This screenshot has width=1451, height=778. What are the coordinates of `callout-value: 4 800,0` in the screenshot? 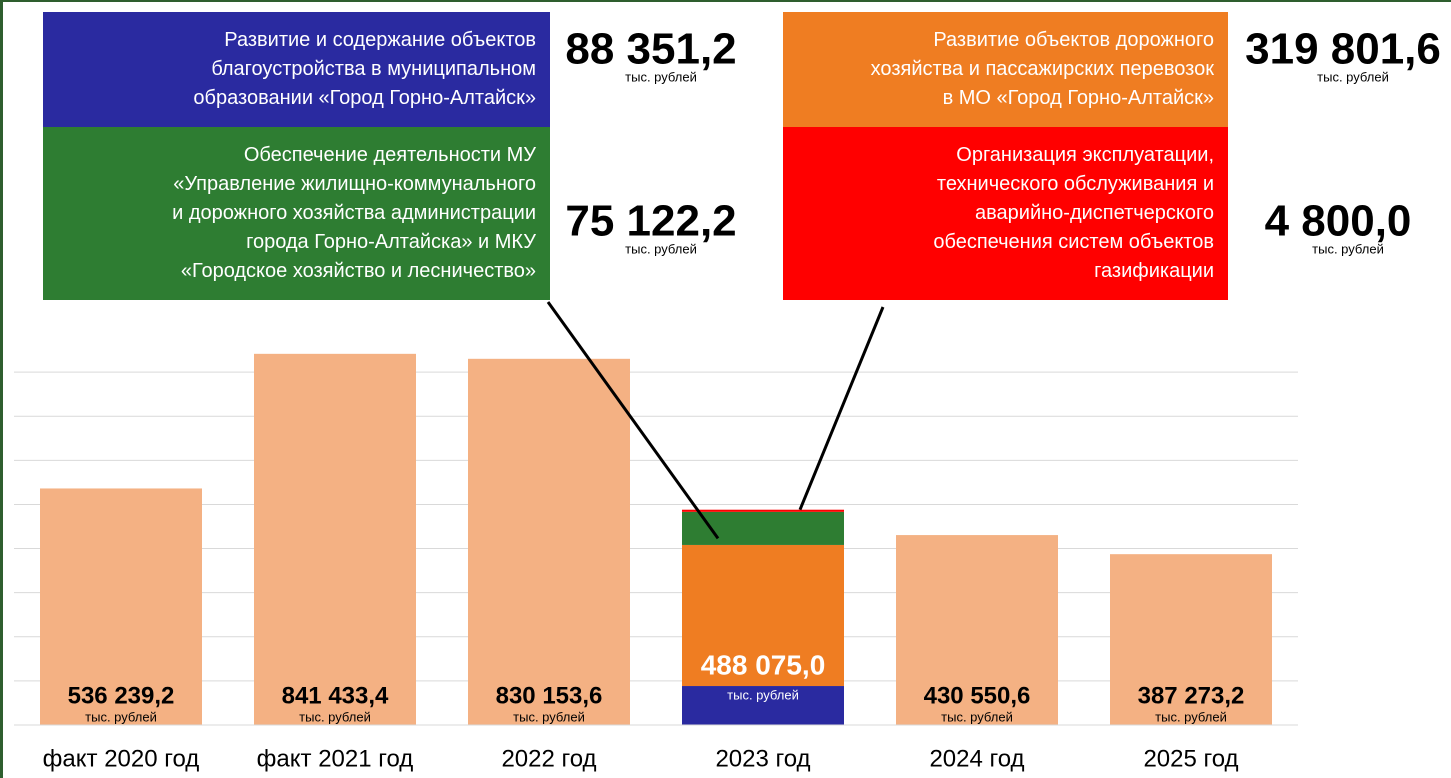 It's located at (1338, 221).